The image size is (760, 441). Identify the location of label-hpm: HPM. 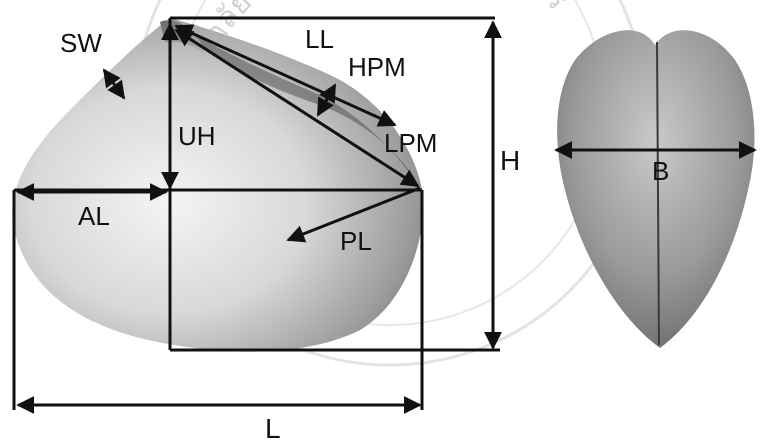
(377, 67).